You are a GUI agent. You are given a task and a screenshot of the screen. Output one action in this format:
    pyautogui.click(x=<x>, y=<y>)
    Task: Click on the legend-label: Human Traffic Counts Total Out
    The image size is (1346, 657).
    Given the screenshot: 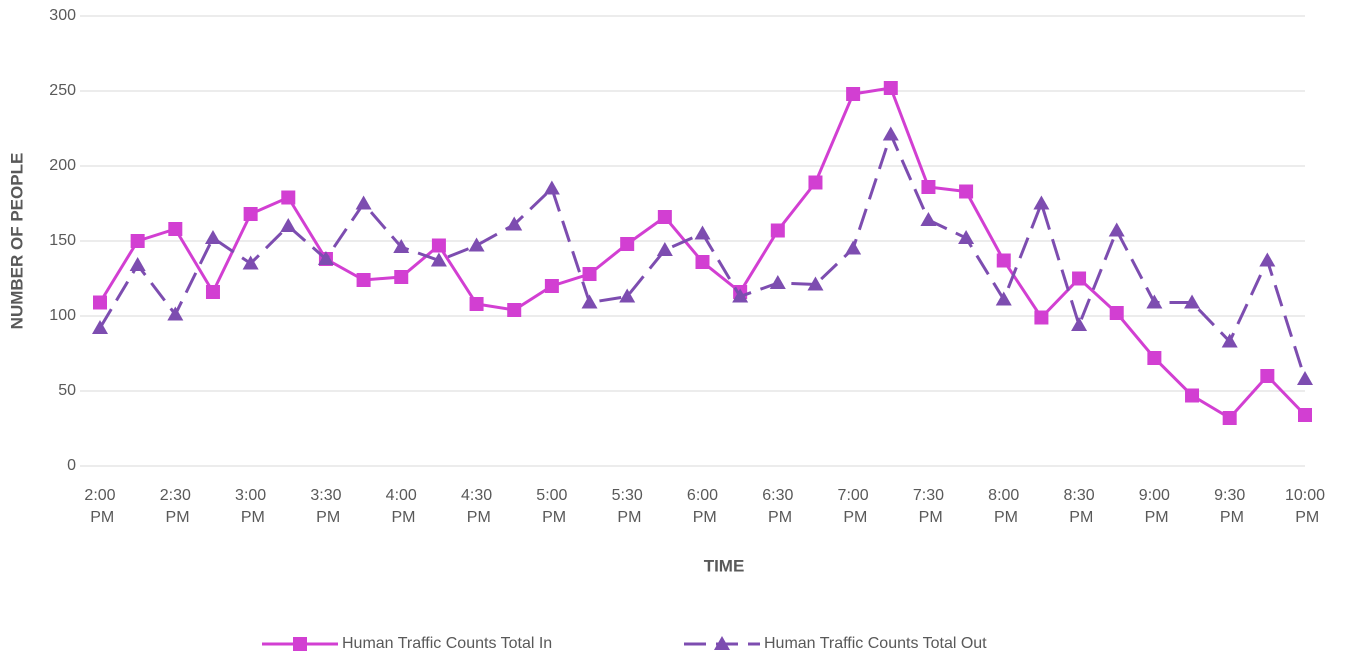 What is the action you would take?
    pyautogui.click(x=875, y=643)
    